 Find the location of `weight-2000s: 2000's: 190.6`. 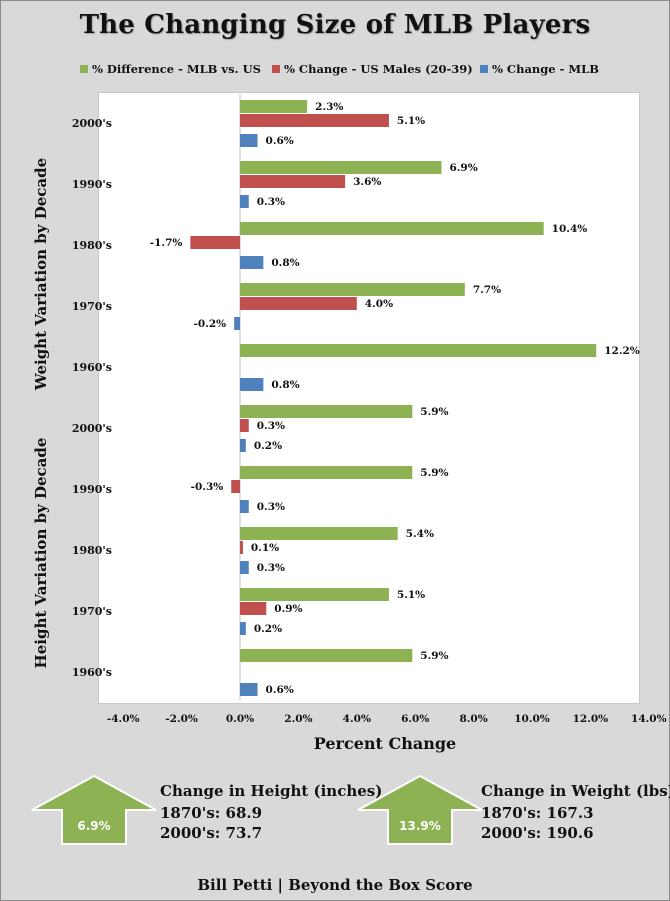

weight-2000s: 2000's: 190.6 is located at coordinates (537, 833).